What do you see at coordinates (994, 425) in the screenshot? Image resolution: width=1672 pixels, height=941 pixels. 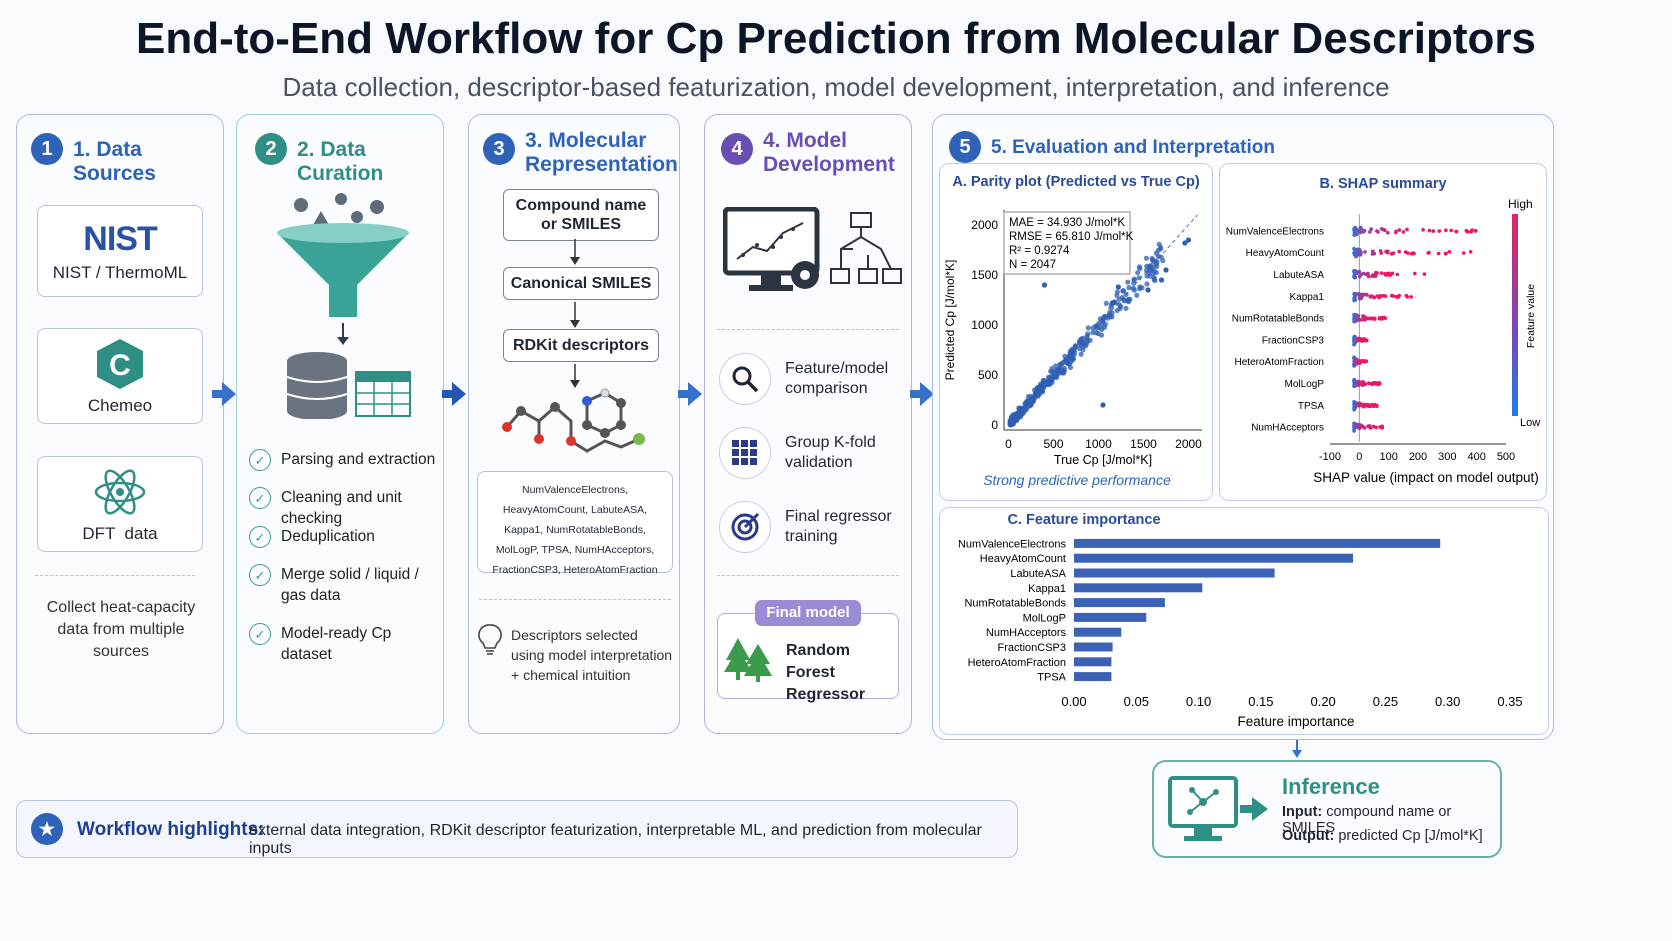 I see `y-tick-label: 0` at bounding box center [994, 425].